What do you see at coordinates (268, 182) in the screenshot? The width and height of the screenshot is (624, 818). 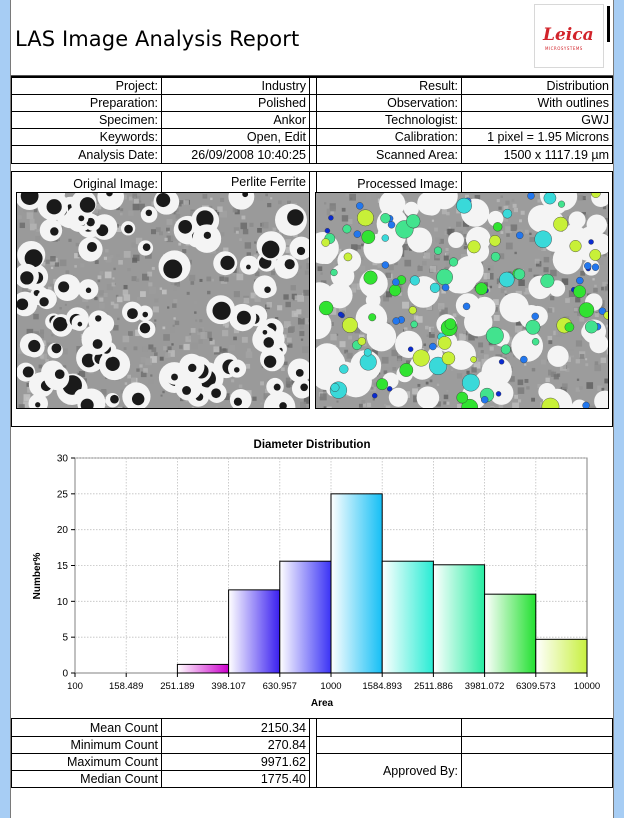 I see `original-image-name: Perlite Ferrite` at bounding box center [268, 182].